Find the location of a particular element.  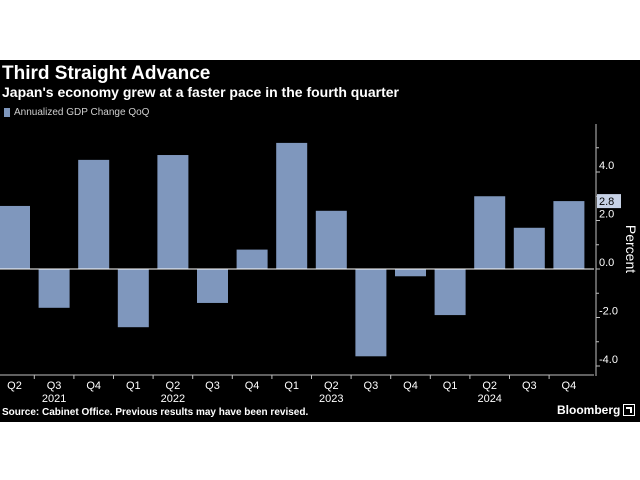

last-value-label: 2.8 is located at coordinates (606, 202).